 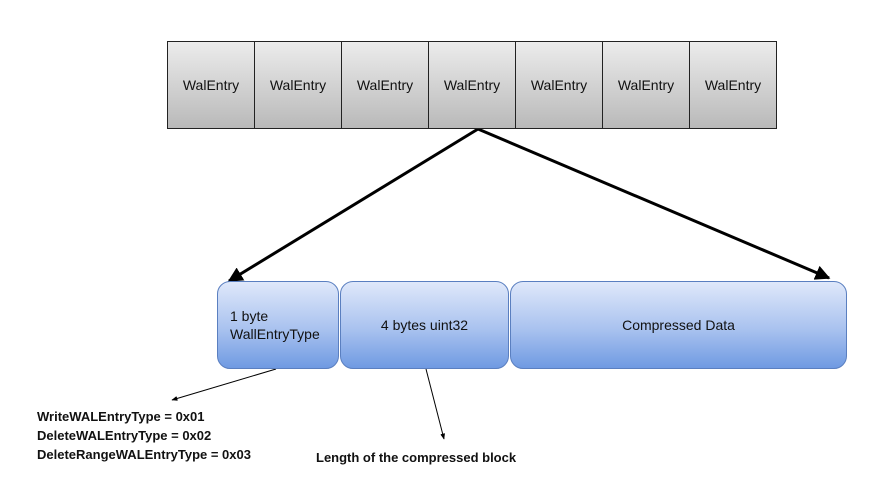 What do you see at coordinates (224, 384) in the screenshot?
I see `type-annotation-arrow` at bounding box center [224, 384].